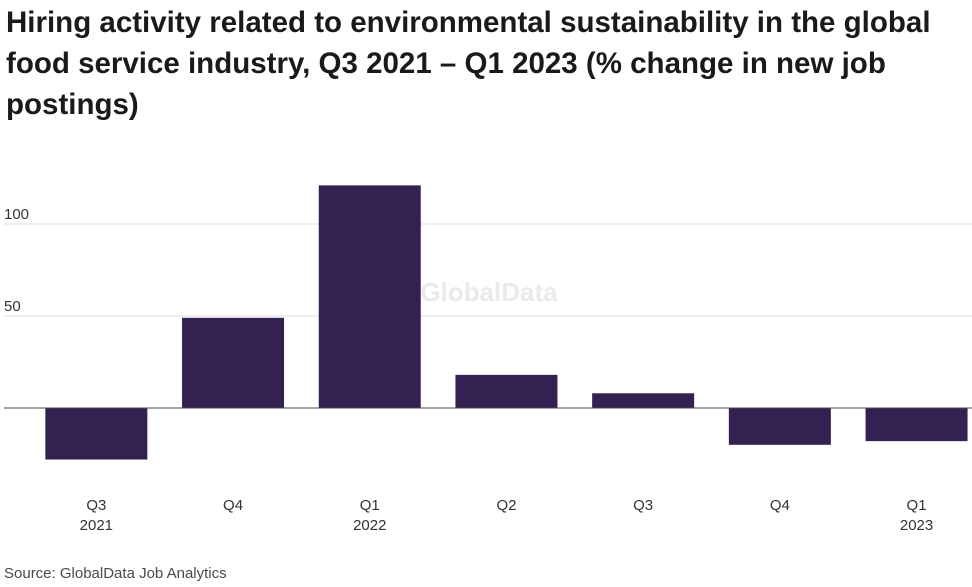  What do you see at coordinates (115, 573) in the screenshot?
I see `source-note: Source: GlobalData Job Analytics` at bounding box center [115, 573].